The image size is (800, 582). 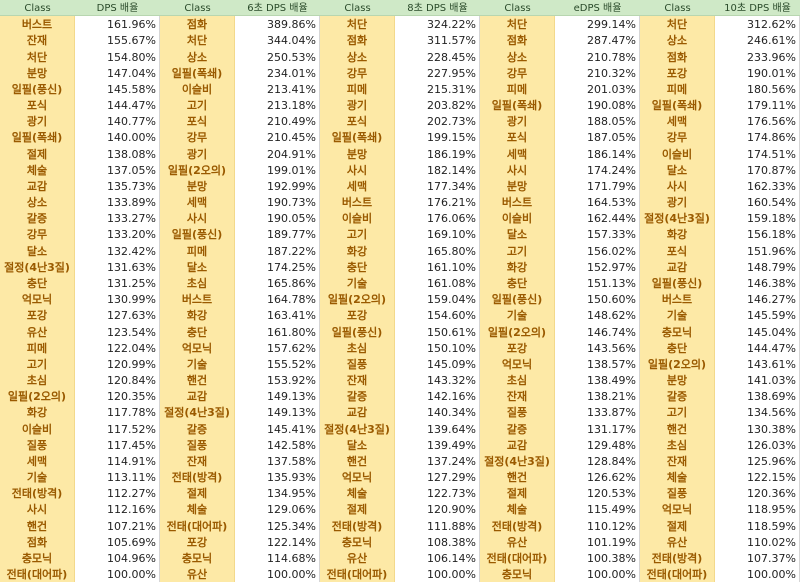 I want to click on value-cell: 147.04%, so click(x=117, y=72).